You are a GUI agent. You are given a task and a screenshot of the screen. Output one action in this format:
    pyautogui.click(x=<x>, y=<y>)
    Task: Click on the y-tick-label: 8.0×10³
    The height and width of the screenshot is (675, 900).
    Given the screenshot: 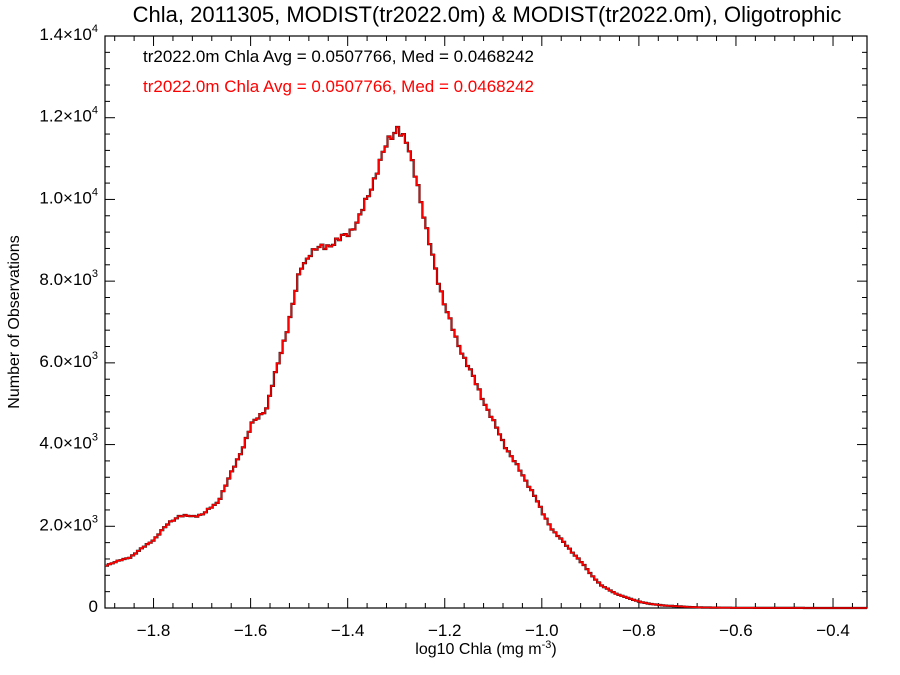 What is the action you would take?
    pyautogui.click(x=68, y=278)
    